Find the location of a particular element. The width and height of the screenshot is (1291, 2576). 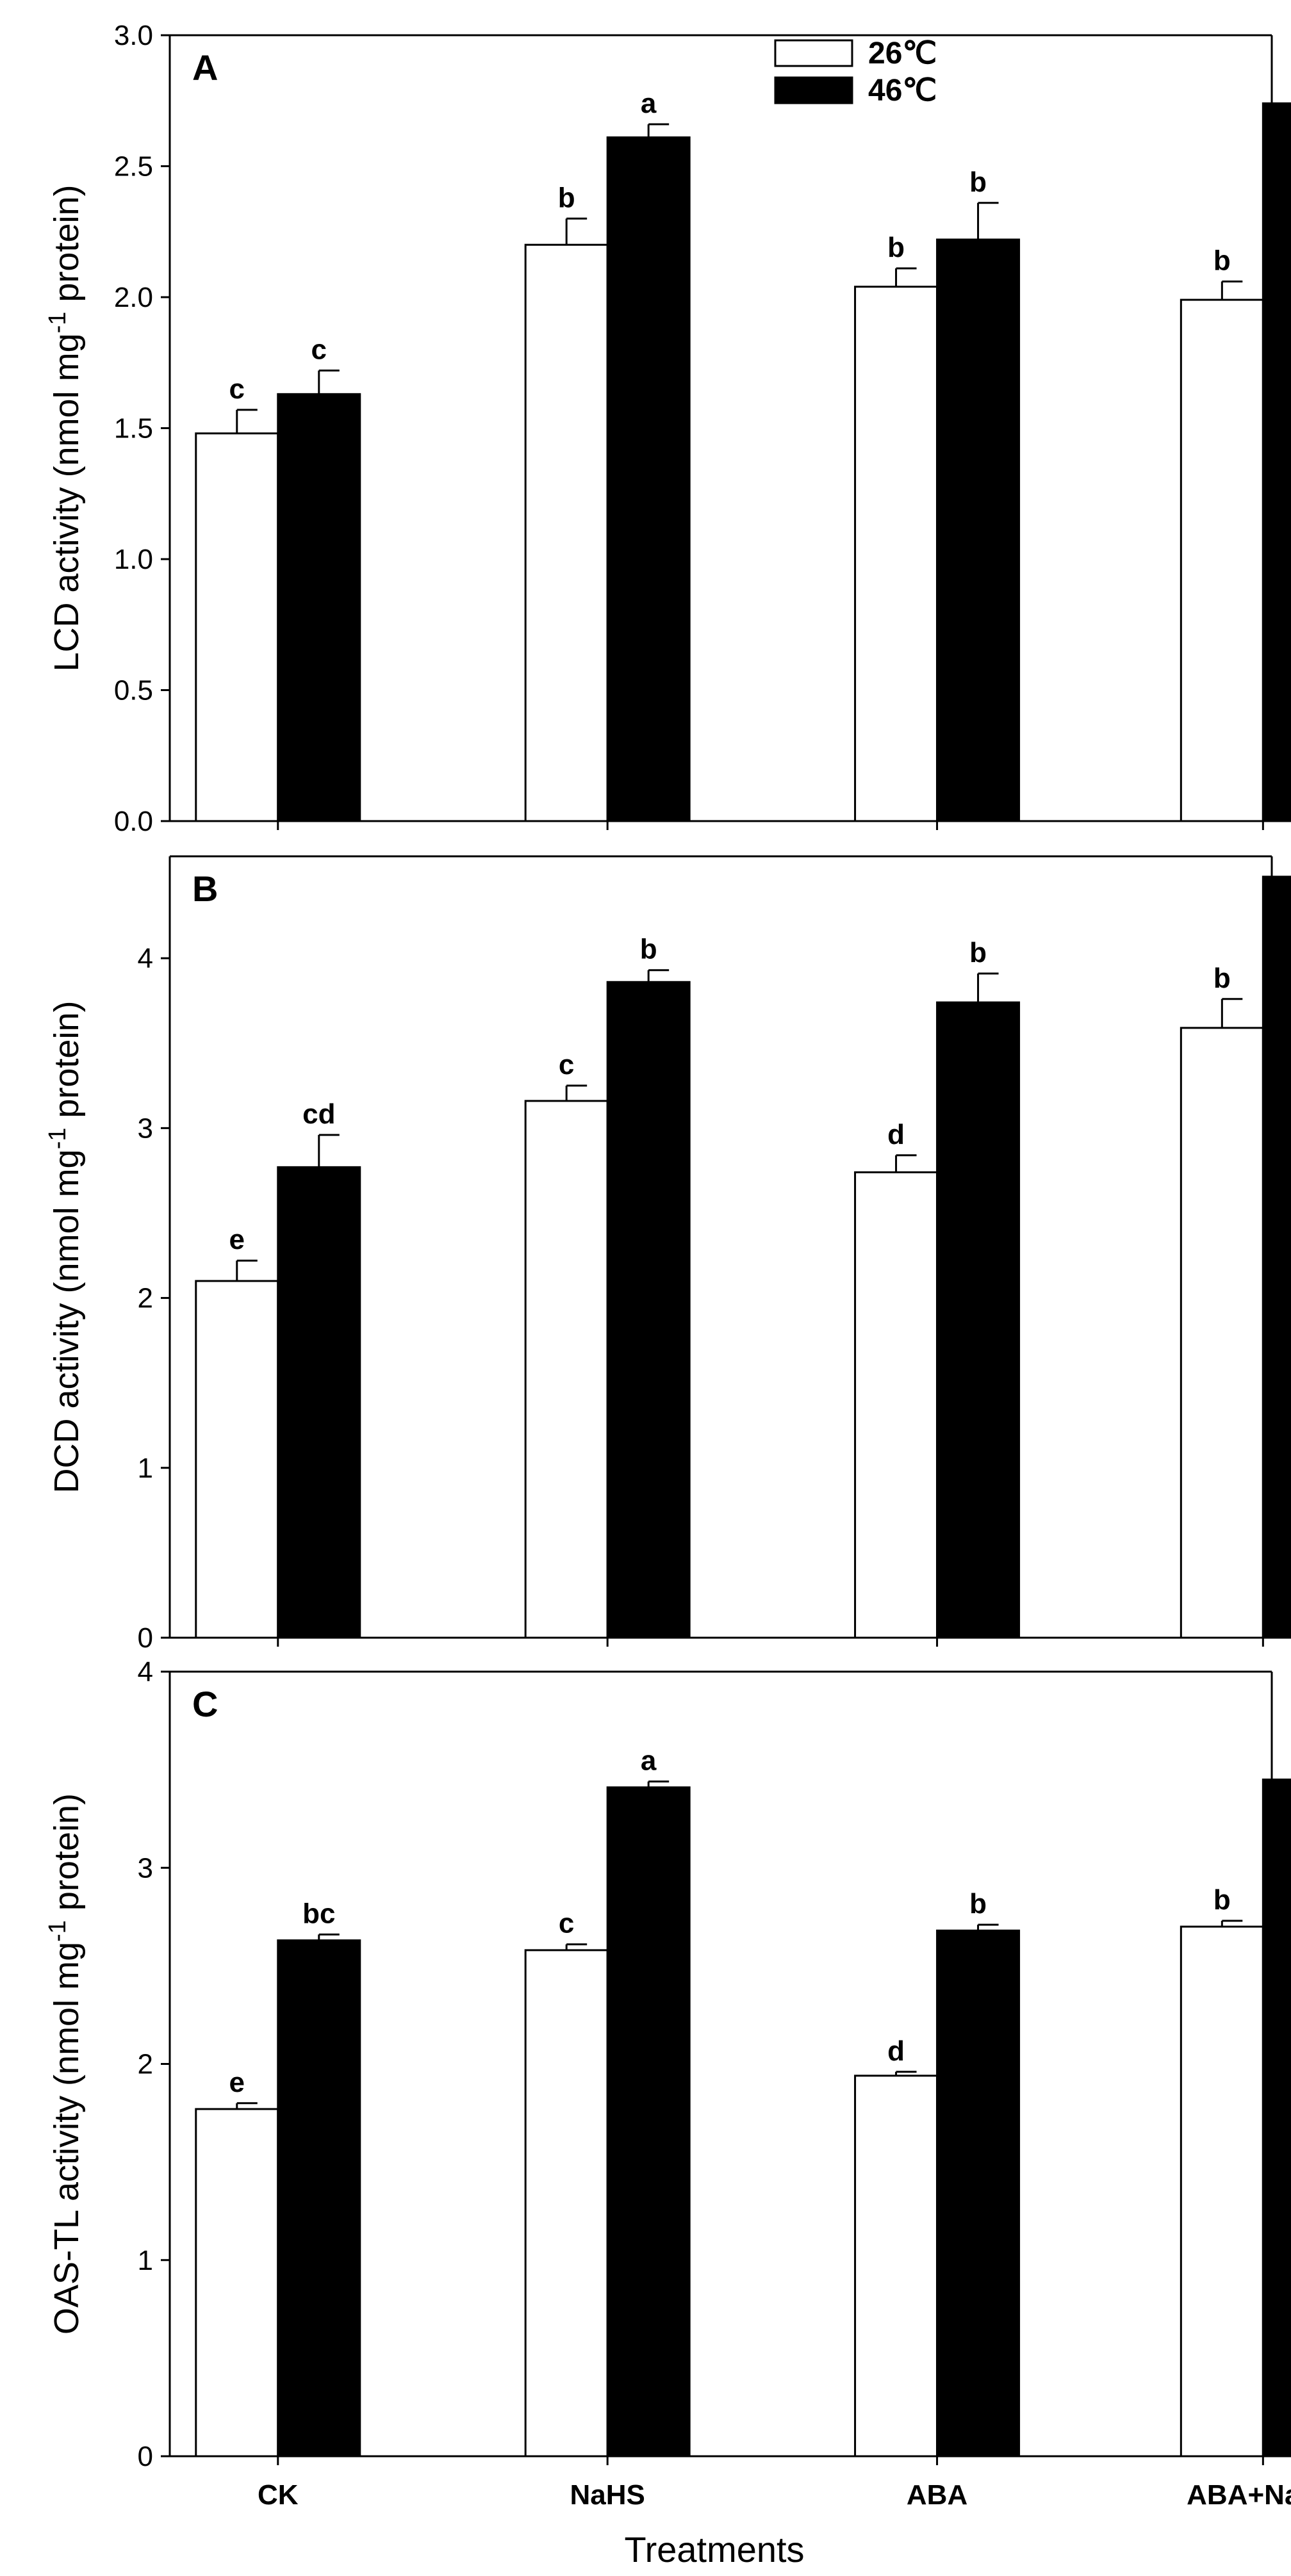

panel-letter: B is located at coordinates (205, 888).